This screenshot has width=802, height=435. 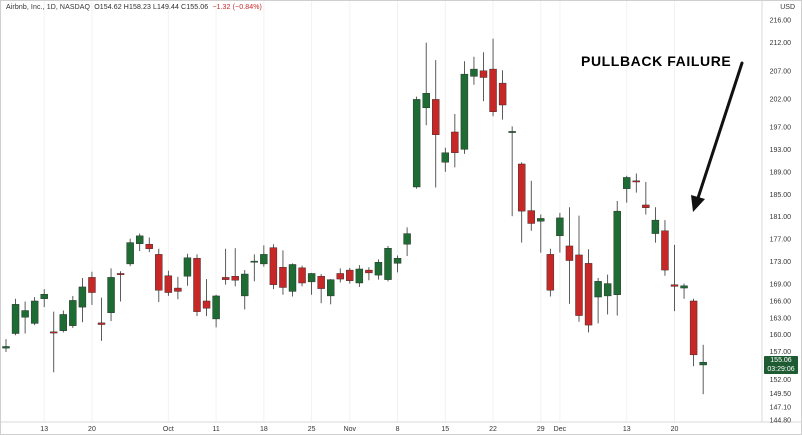 What do you see at coordinates (359, 429) in the screenshot?
I see `time-axis: 13 20 Oct 11 18 25 Nov 8 15 22 29 Dec 13 20` at bounding box center [359, 429].